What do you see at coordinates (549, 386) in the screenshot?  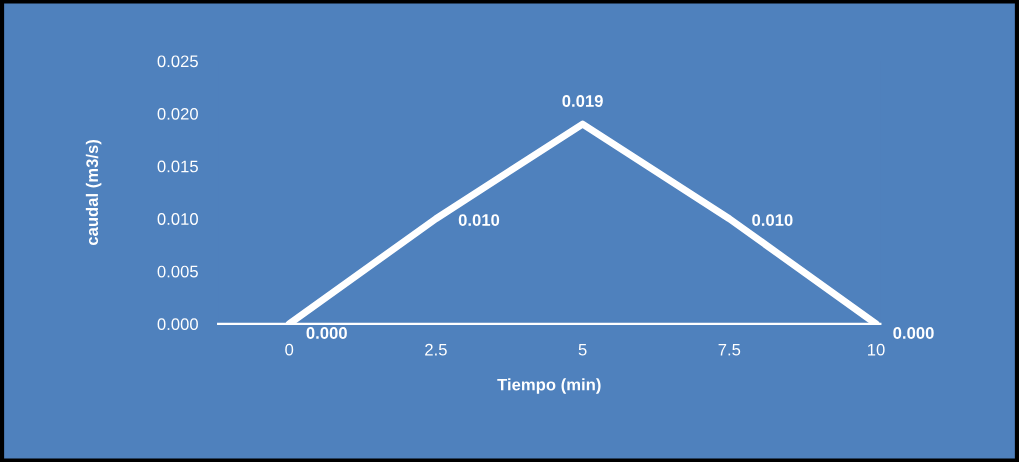 I see `x-axis-title: Tiempo (min)` at bounding box center [549, 386].